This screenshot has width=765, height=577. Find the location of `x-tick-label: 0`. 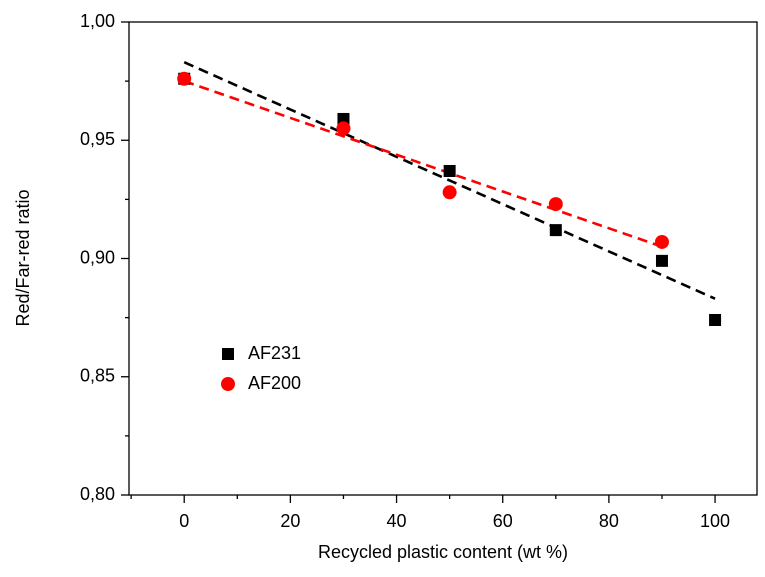

x-tick-label: 0 is located at coordinates (184, 521).